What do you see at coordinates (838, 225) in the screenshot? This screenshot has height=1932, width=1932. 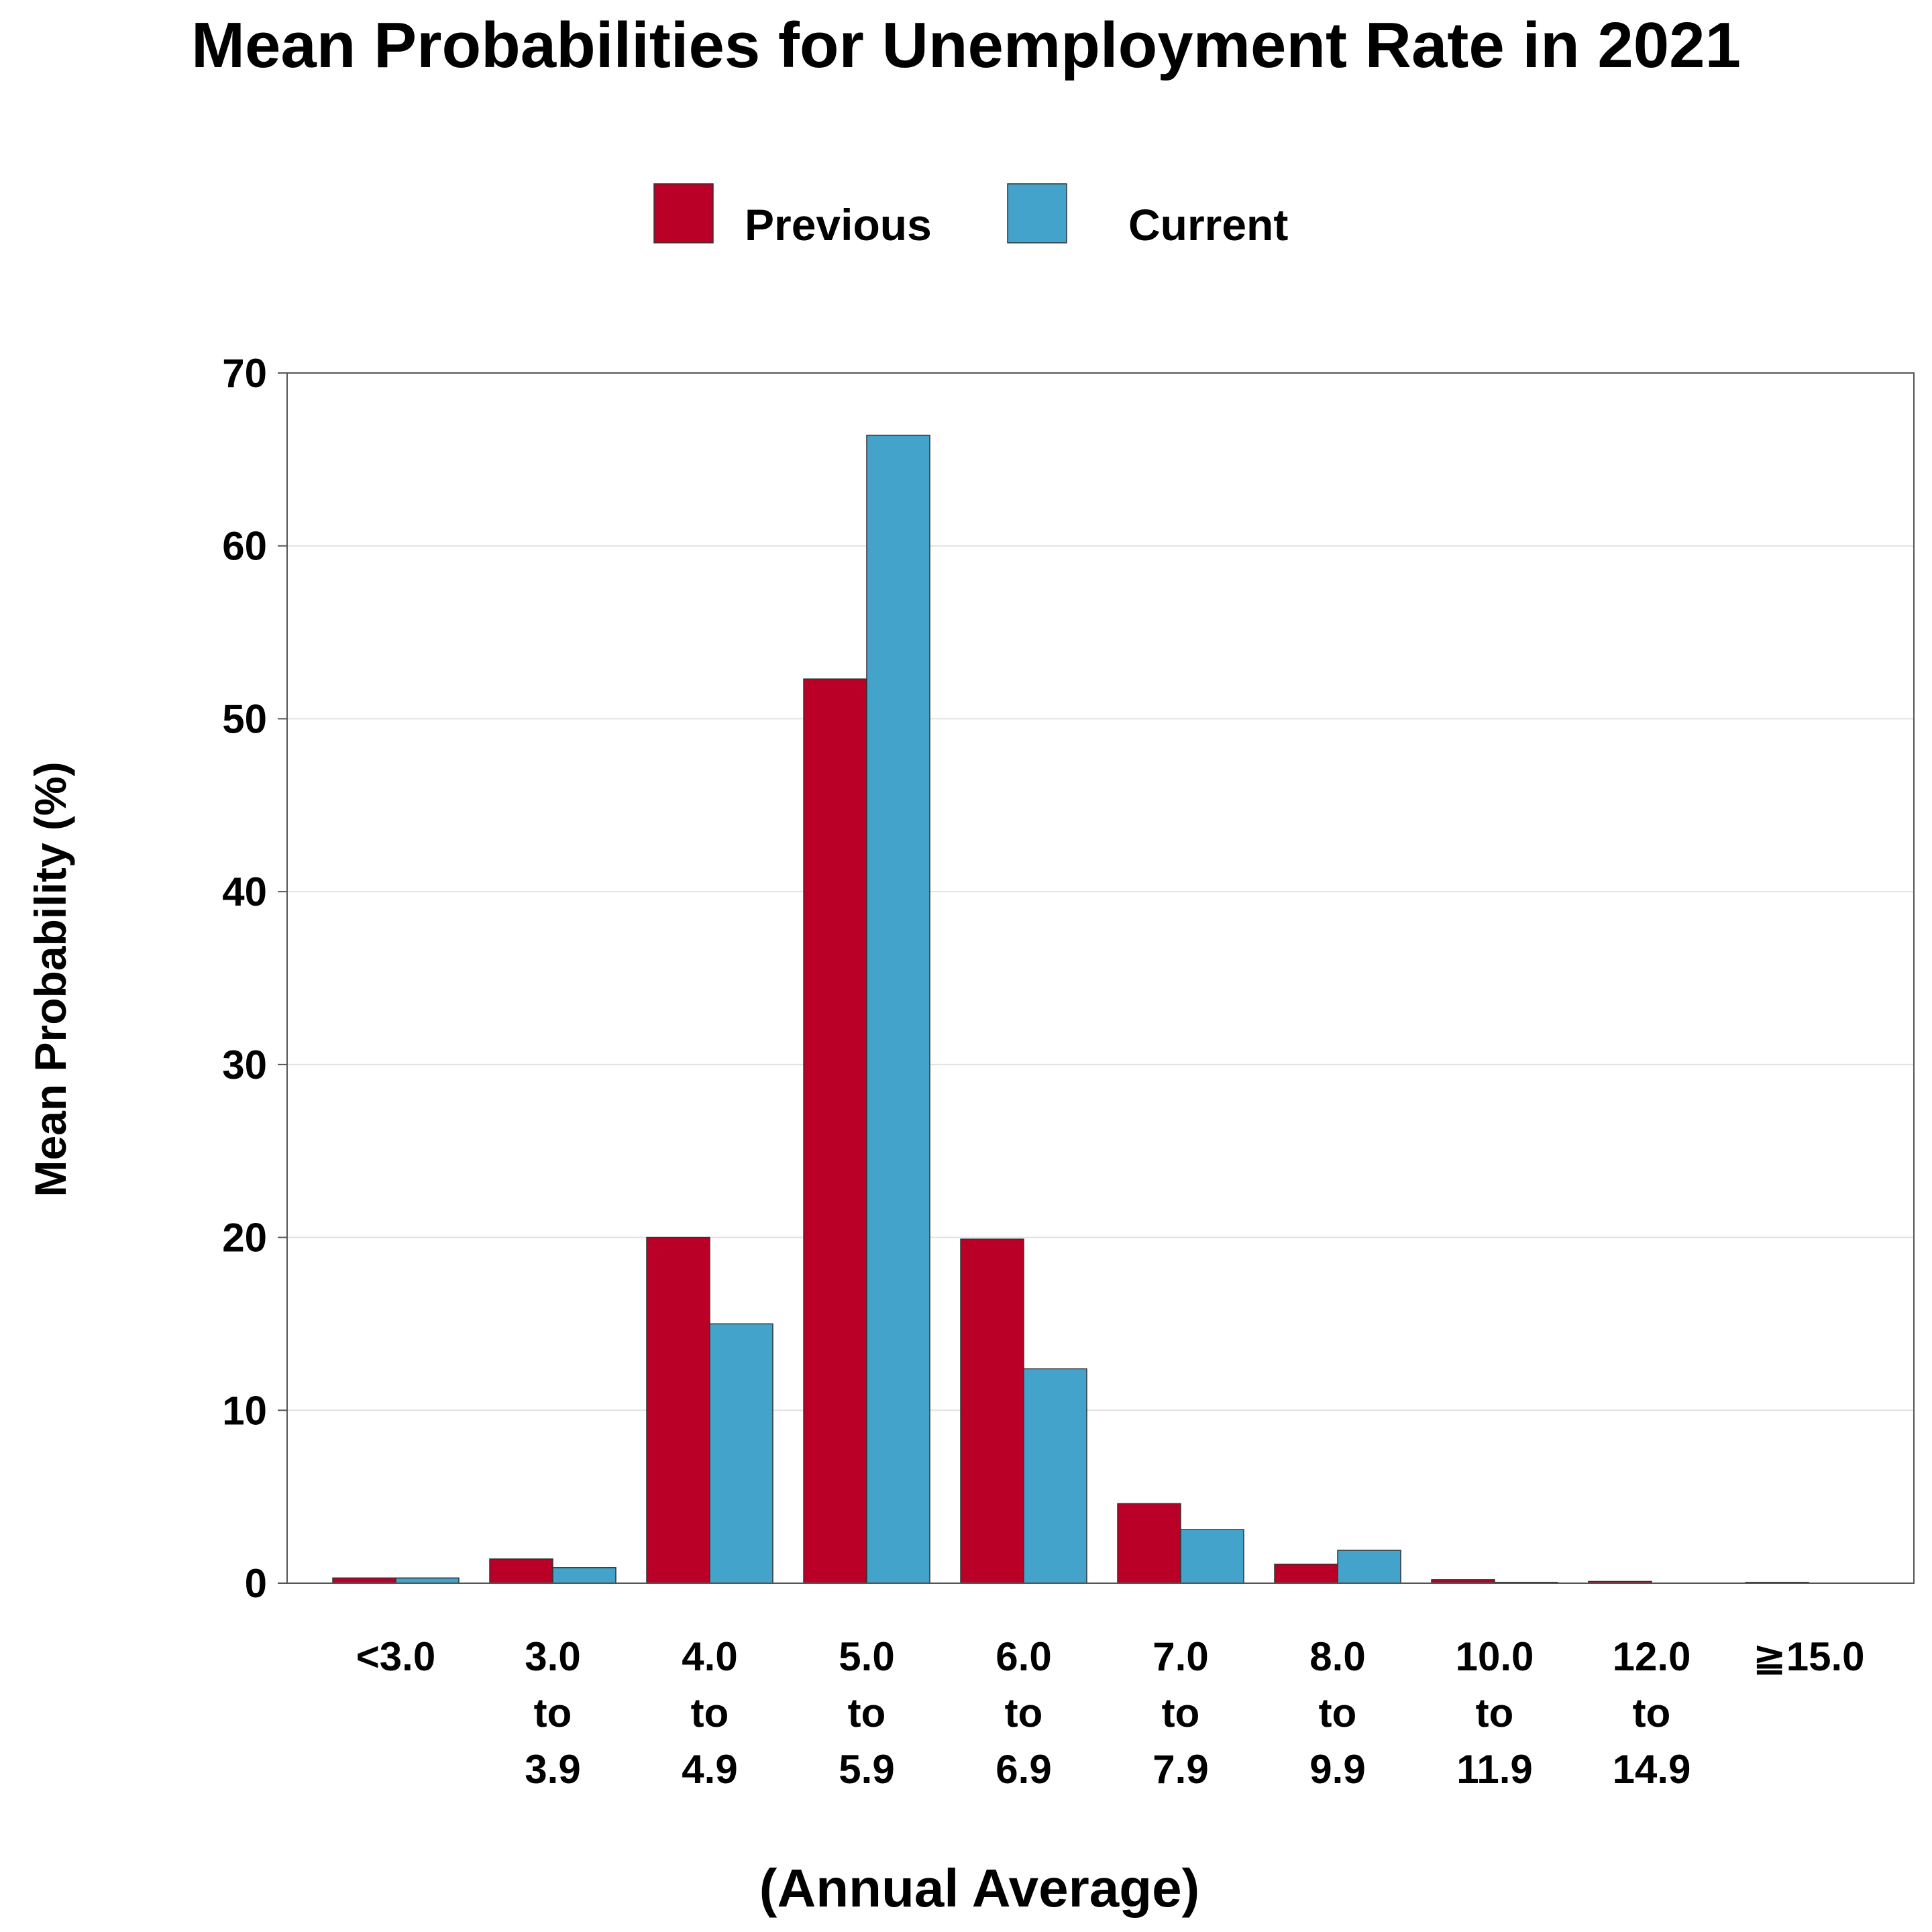 I see `legend-label-previous: Previous` at bounding box center [838, 225].